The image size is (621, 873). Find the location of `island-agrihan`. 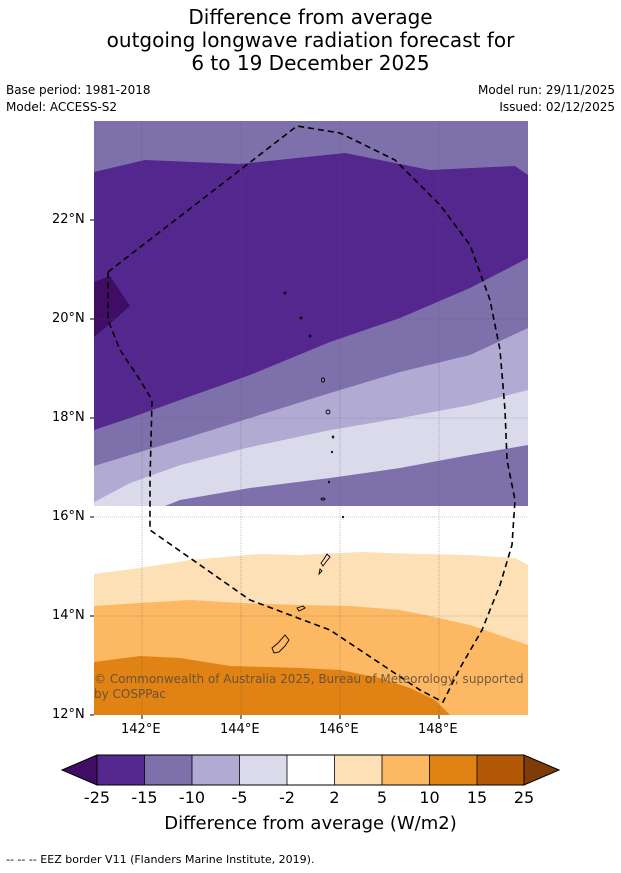

island-agrihan is located at coordinates (323, 380).